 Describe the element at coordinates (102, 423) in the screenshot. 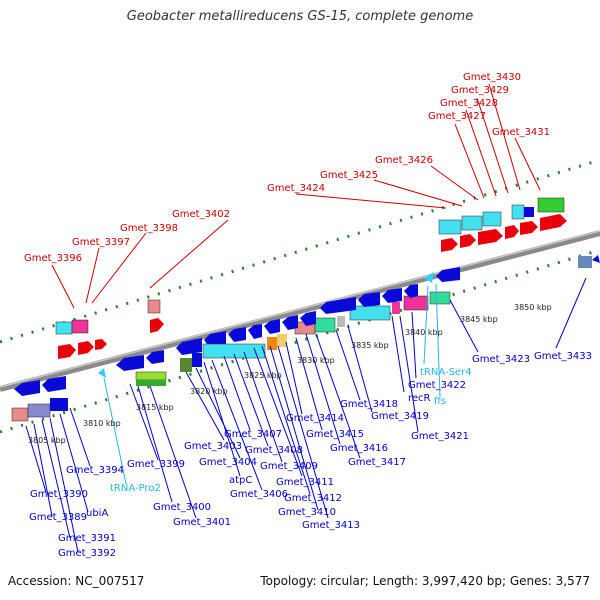

I see `scale-label: 3810 kbp` at that location.